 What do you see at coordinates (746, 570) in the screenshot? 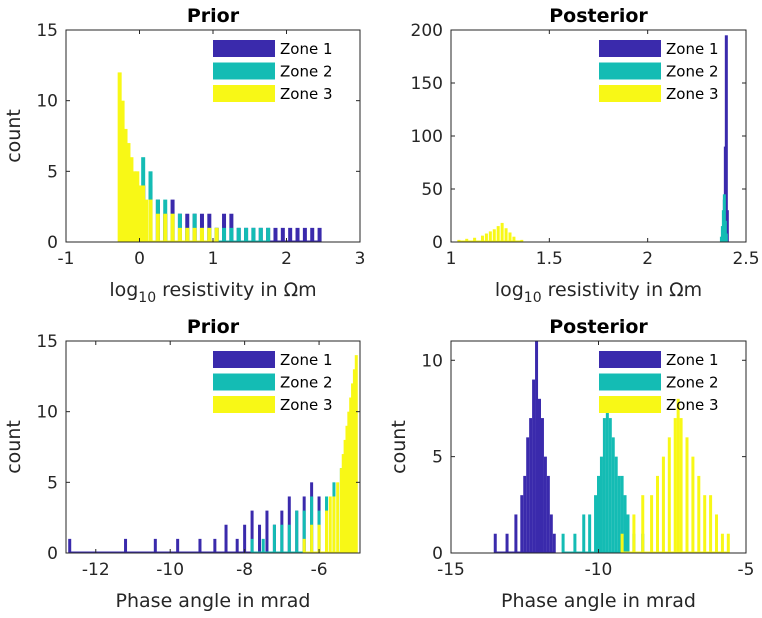
I see `x-tick-label: -5` at bounding box center [746, 570].